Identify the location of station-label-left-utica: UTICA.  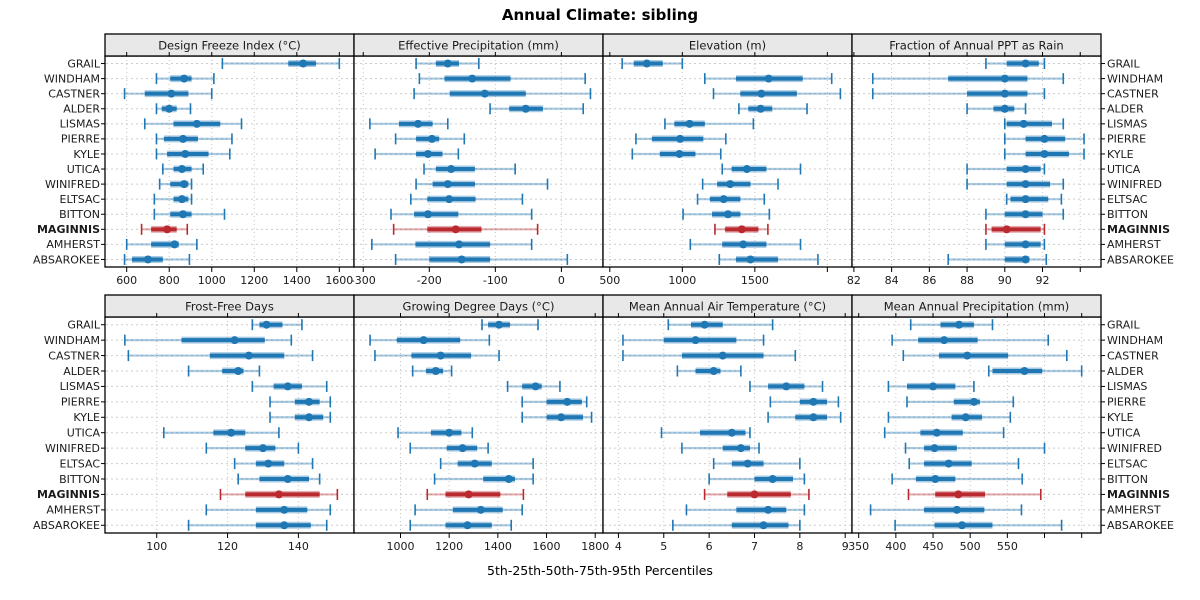
(84, 433).